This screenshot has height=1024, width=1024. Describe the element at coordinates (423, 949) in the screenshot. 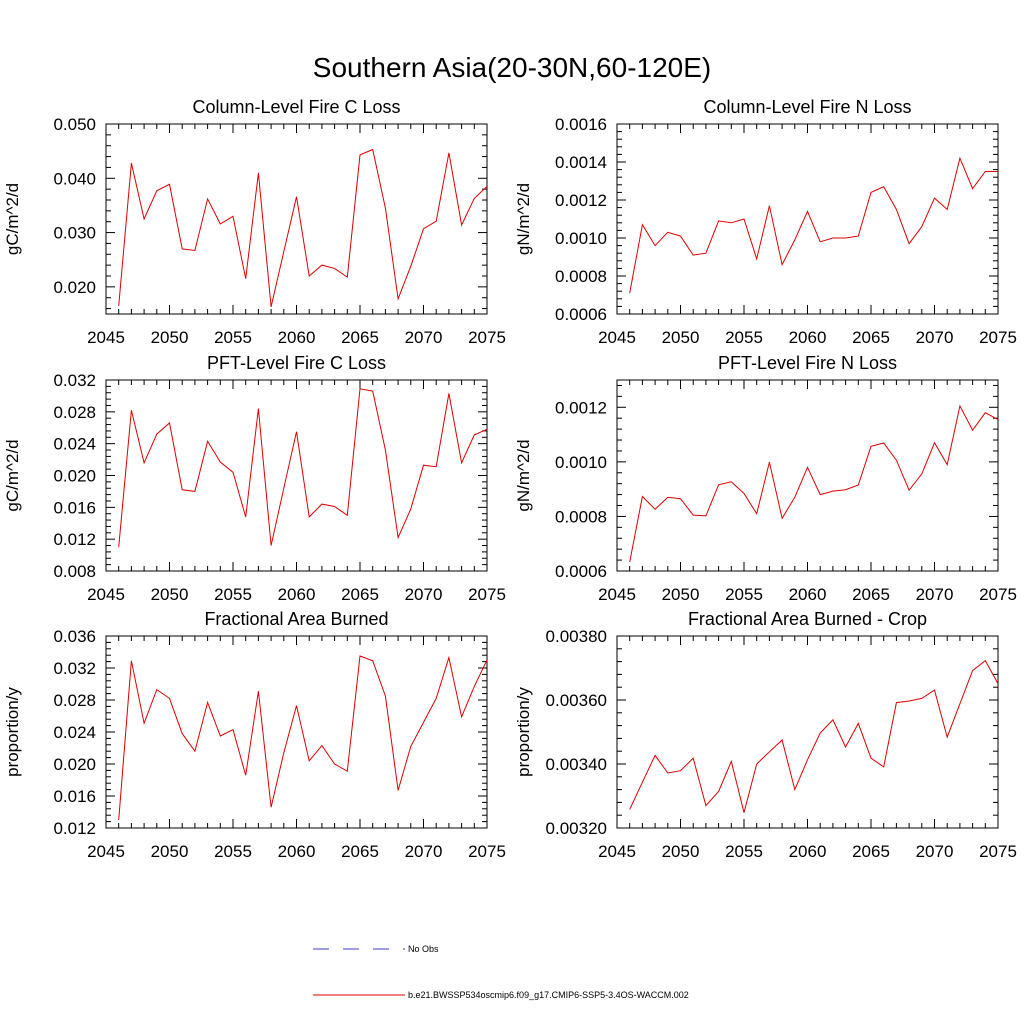

I see `legend-no-obs-label: No Obs` at that location.